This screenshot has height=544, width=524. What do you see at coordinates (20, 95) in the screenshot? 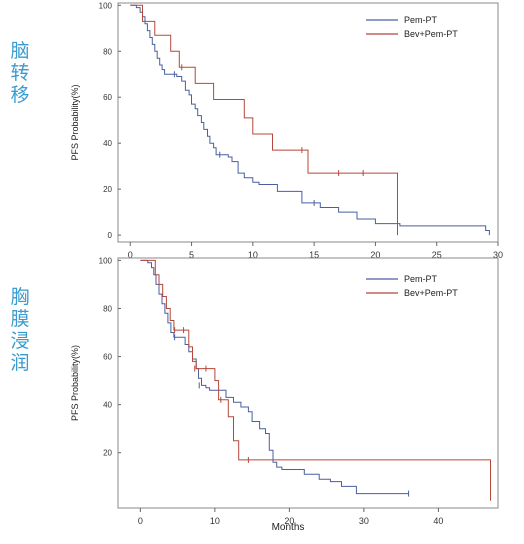
I see `side-label-char: 移` at bounding box center [20, 95].